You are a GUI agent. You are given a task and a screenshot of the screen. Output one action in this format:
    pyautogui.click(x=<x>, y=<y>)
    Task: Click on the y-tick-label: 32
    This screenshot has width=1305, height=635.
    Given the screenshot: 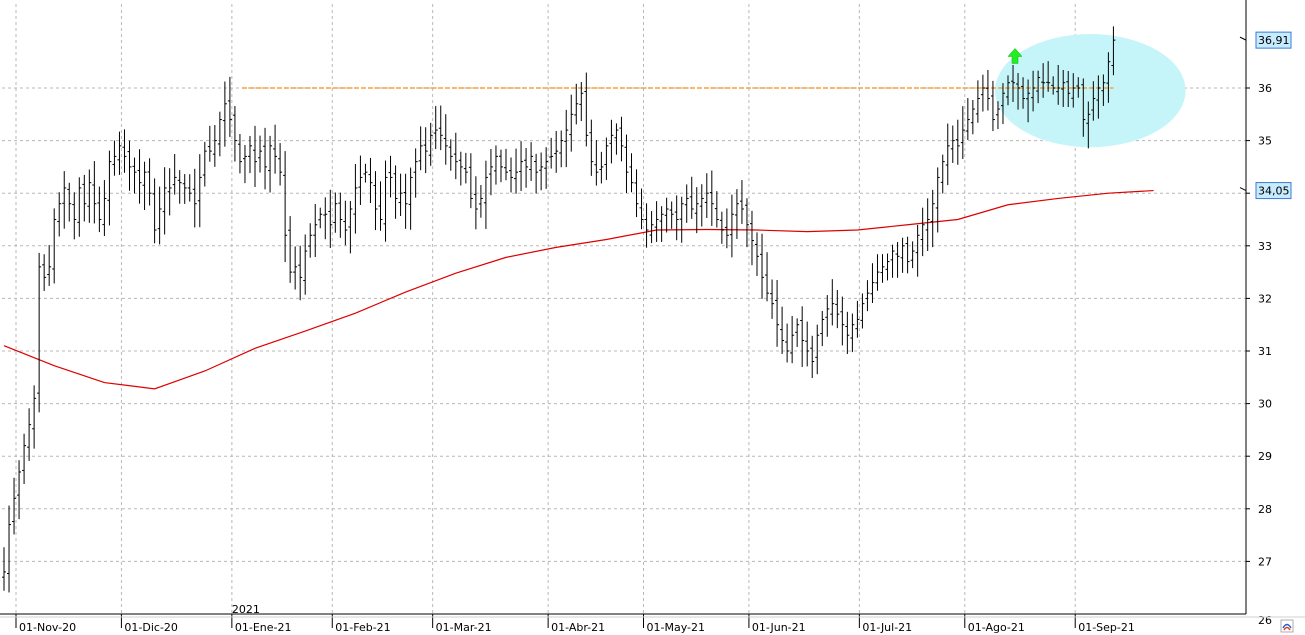 What is the action you would take?
    pyautogui.click(x=1265, y=298)
    